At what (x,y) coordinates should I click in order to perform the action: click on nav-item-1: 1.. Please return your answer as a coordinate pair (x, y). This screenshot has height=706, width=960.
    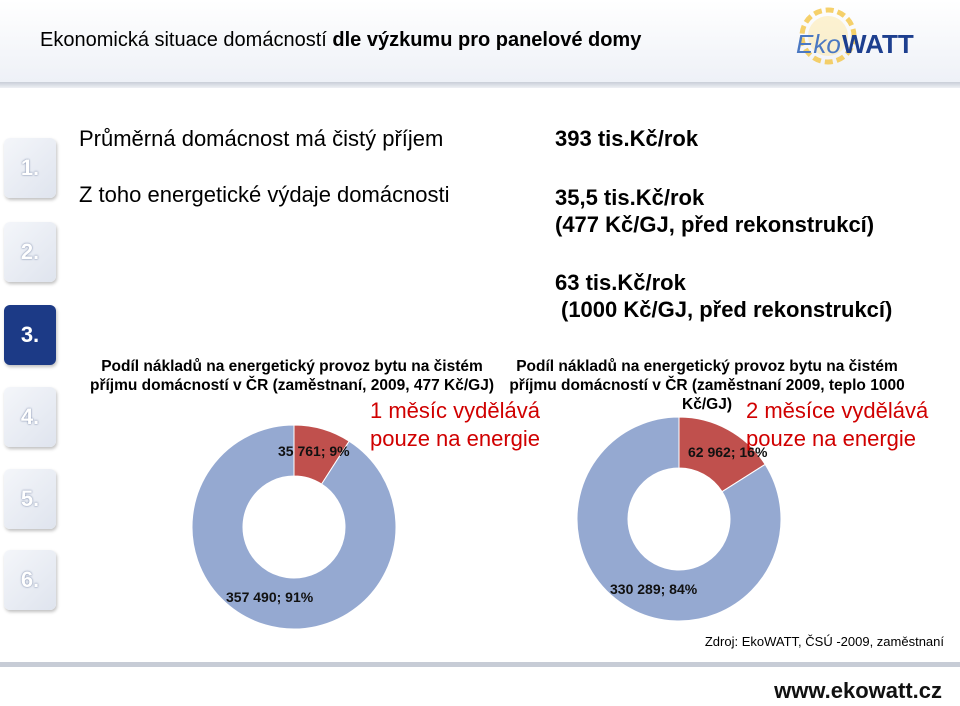
    Looking at the image, I should click on (30, 168).